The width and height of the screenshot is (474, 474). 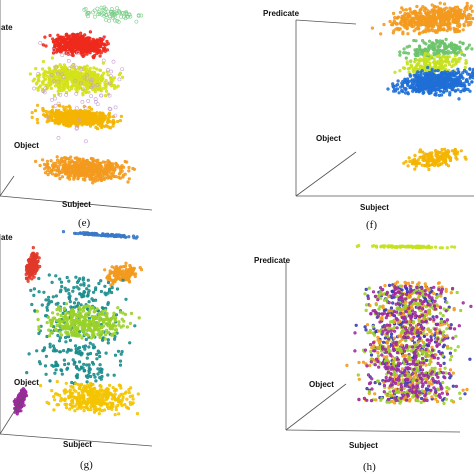 What do you see at coordinates (328, 138) in the screenshot?
I see `panel-f-object-label: Object` at bounding box center [328, 138].